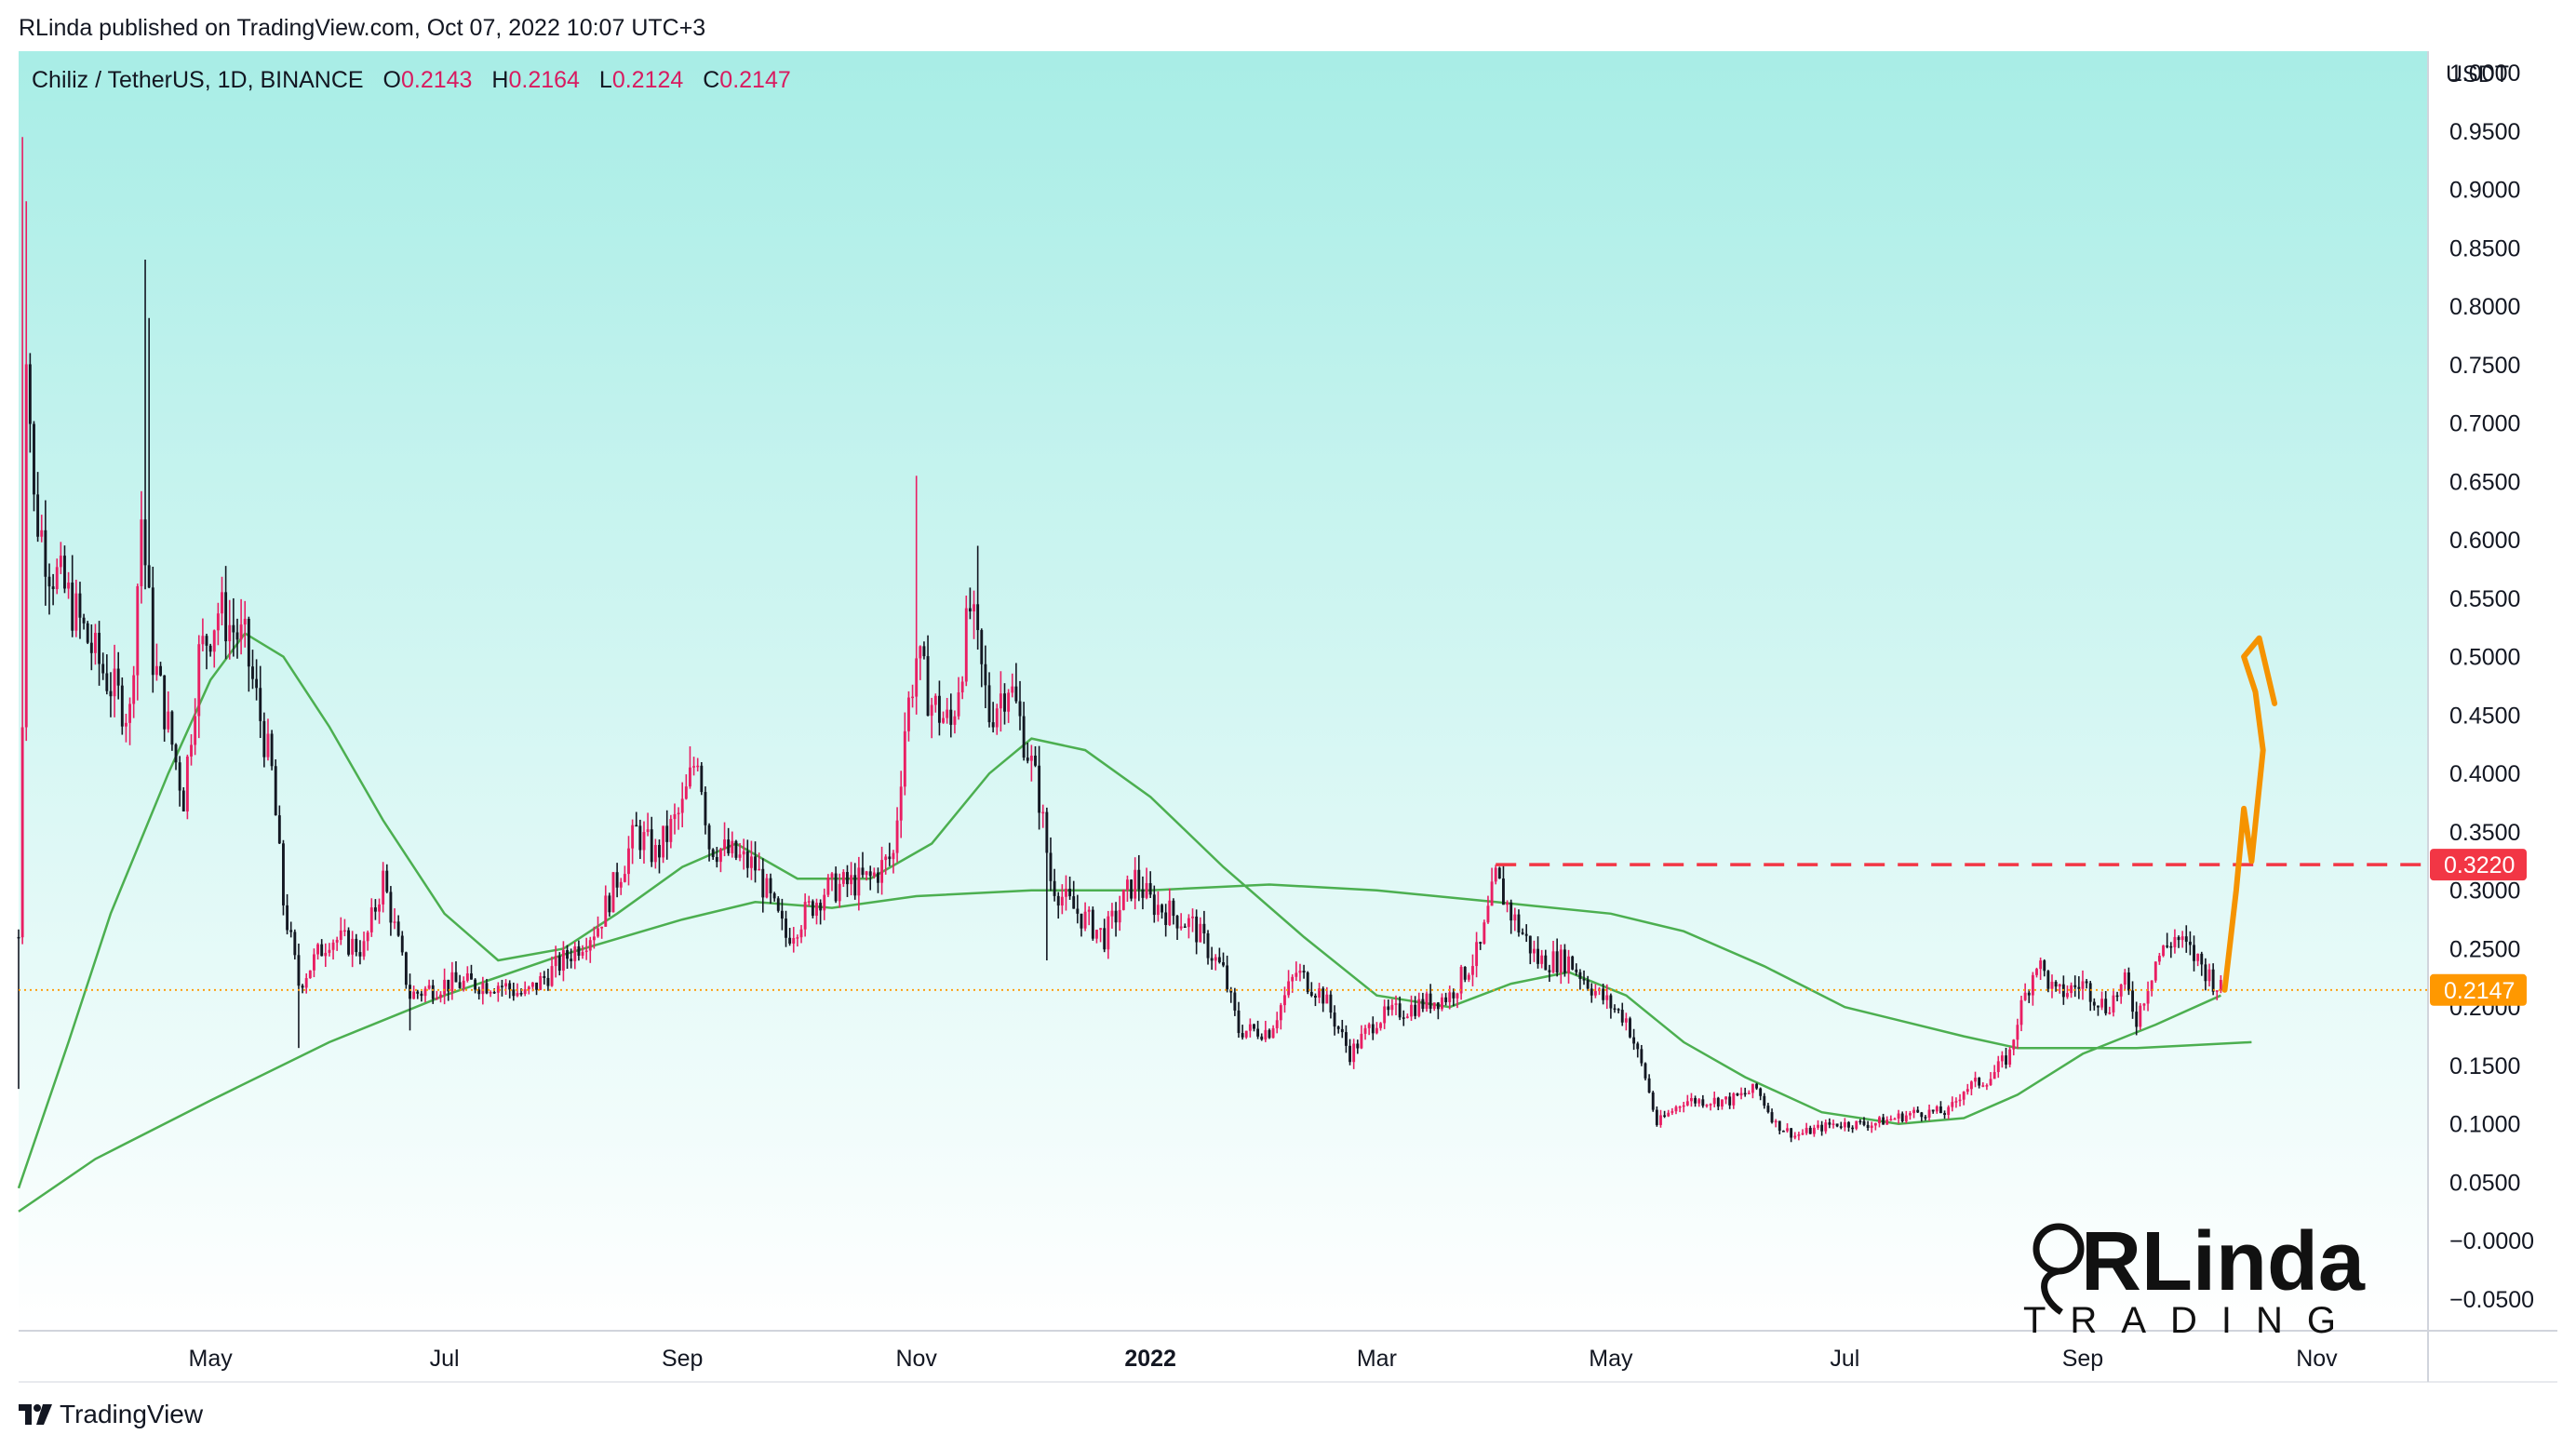 Image resolution: width=2576 pixels, height=1448 pixels. Describe the element at coordinates (2484, 716) in the screenshot. I see `y-tick-label: 0.4500` at that location.